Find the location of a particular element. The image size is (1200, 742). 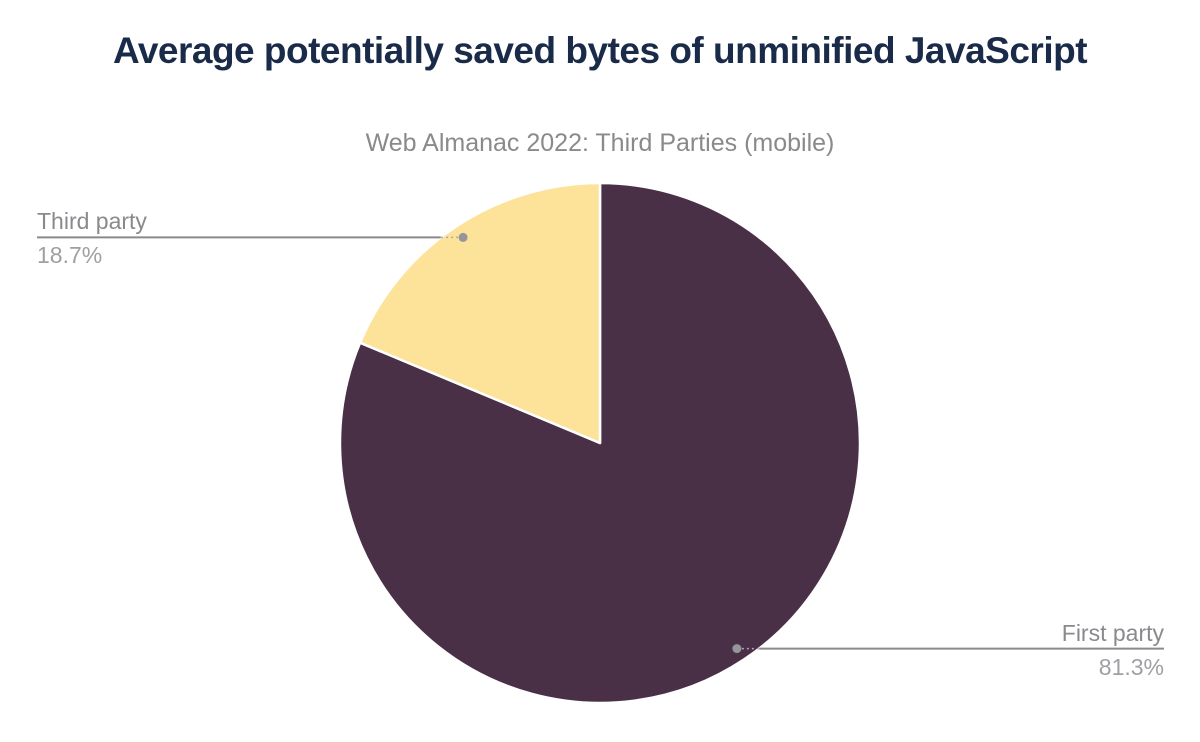

chart-subtitle: Web Almanac 2022: Third Parties (mobile) is located at coordinates (600, 143).